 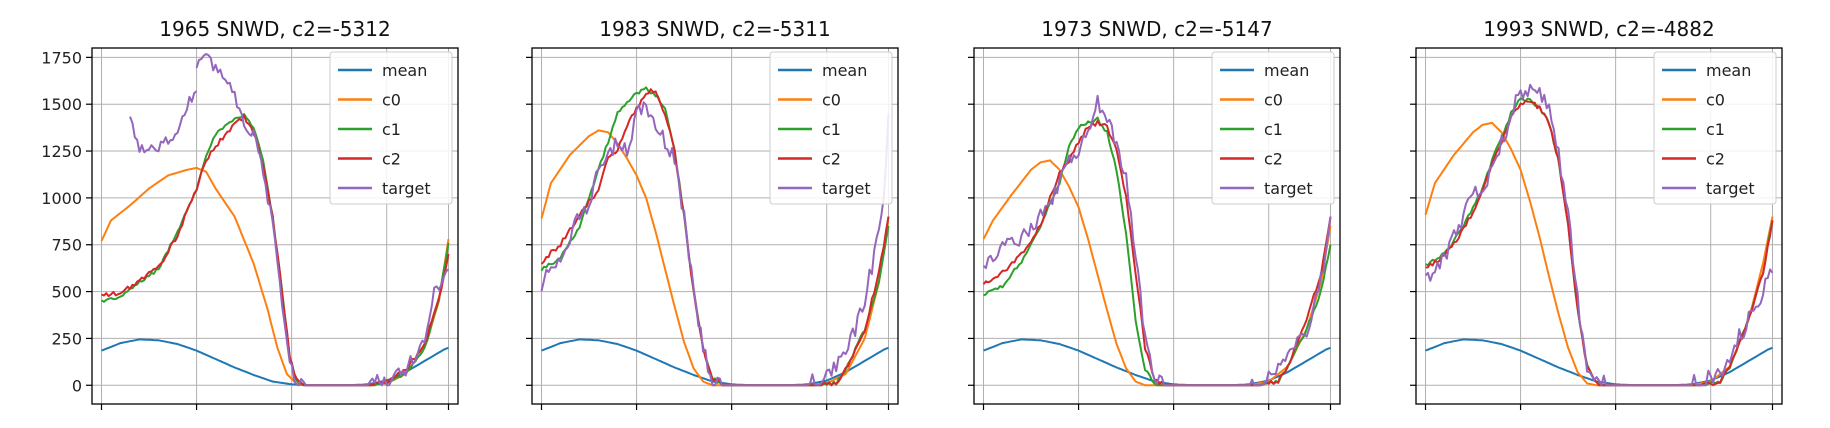 What do you see at coordinates (77, 385) in the screenshot?
I see `y-tick-label: 0` at bounding box center [77, 385].